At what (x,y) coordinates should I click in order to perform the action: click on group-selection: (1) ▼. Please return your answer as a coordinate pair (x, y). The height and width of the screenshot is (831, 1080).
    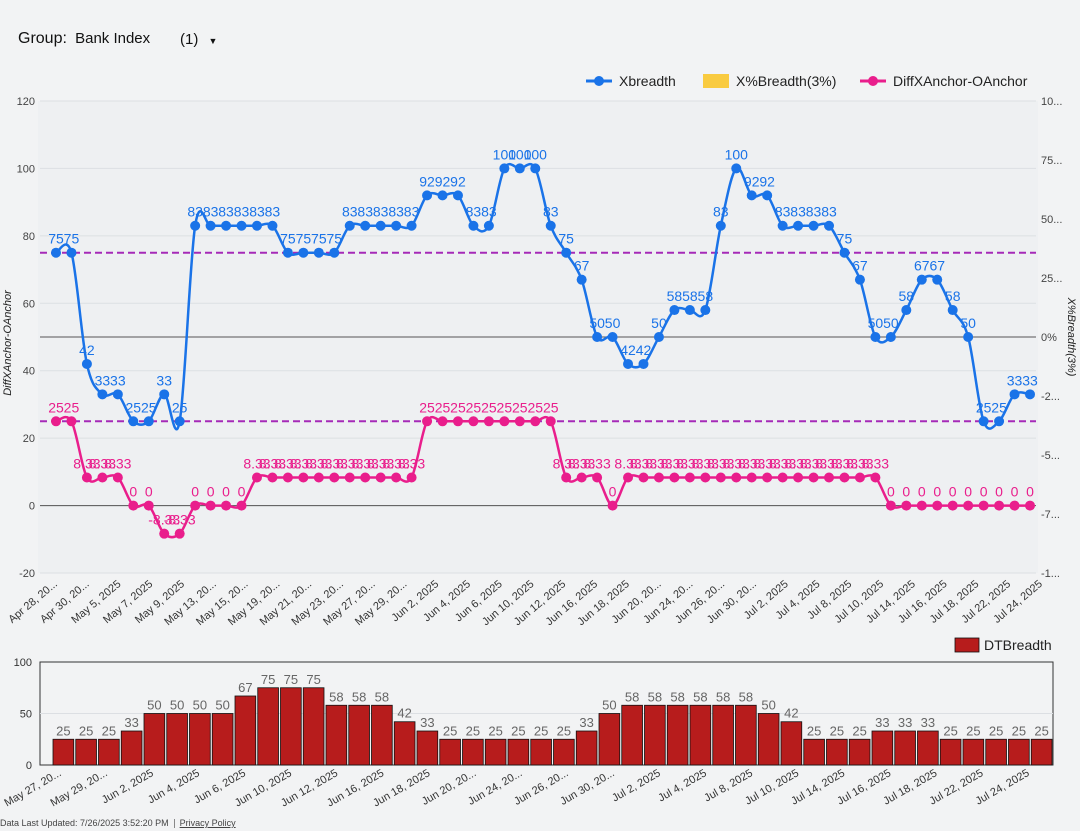
    Looking at the image, I should click on (198, 39).